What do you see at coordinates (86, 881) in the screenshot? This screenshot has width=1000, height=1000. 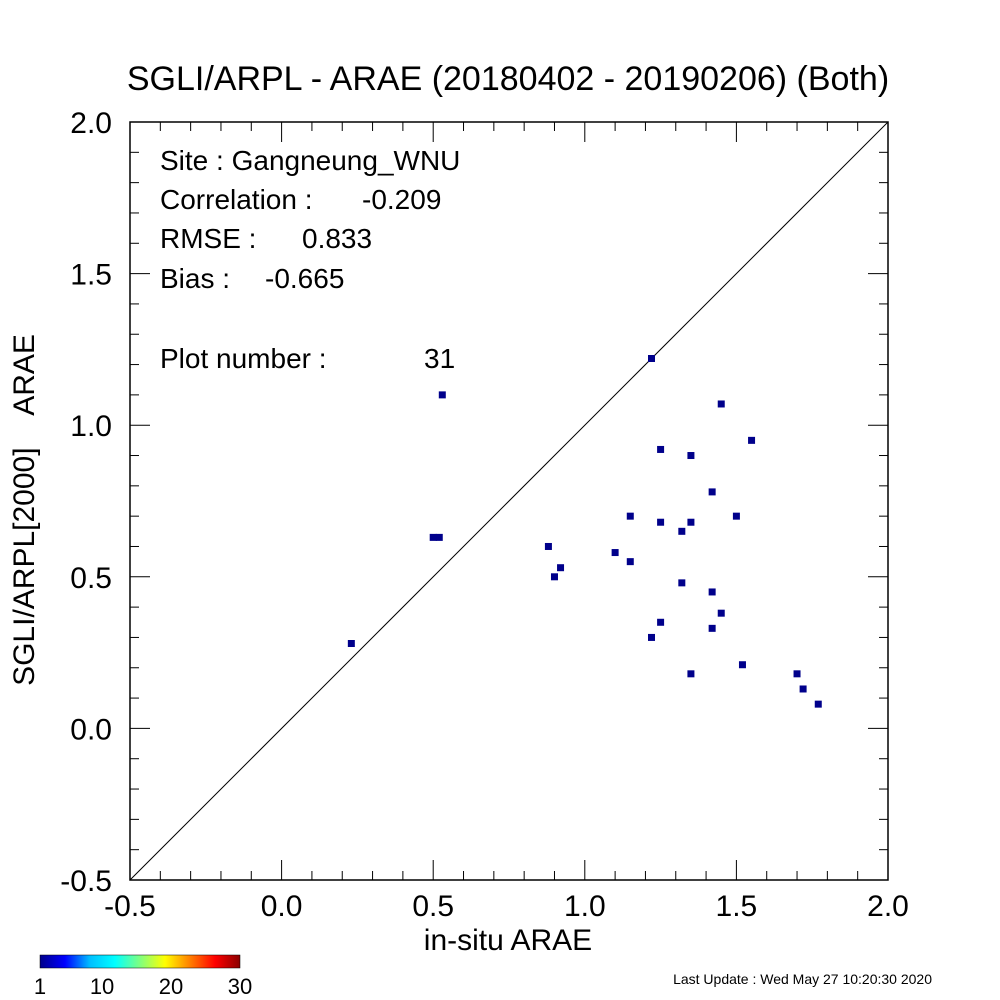 I see `y-tick-label: -0.5` at bounding box center [86, 881].